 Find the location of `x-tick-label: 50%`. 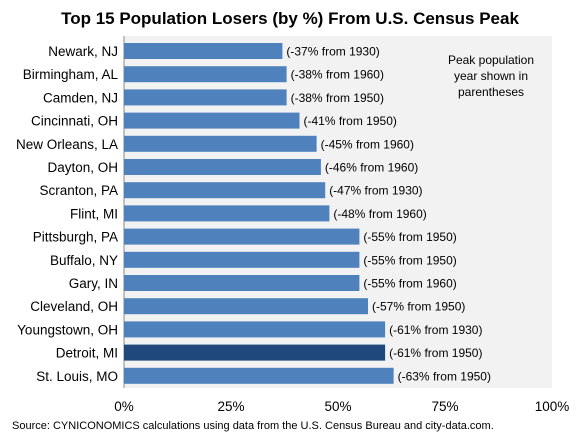

x-tick-label: 50% is located at coordinates (337, 406).